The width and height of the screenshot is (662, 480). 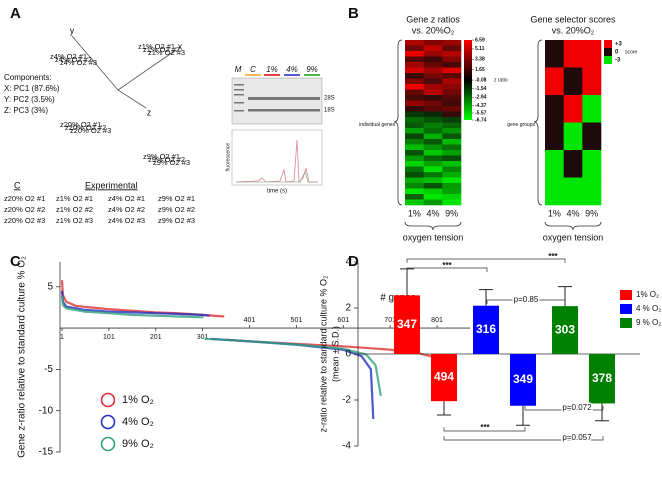 What do you see at coordinates (481, 120) in the screenshot?
I see `colorbar-tick-label: -6.74` at bounding box center [481, 120].